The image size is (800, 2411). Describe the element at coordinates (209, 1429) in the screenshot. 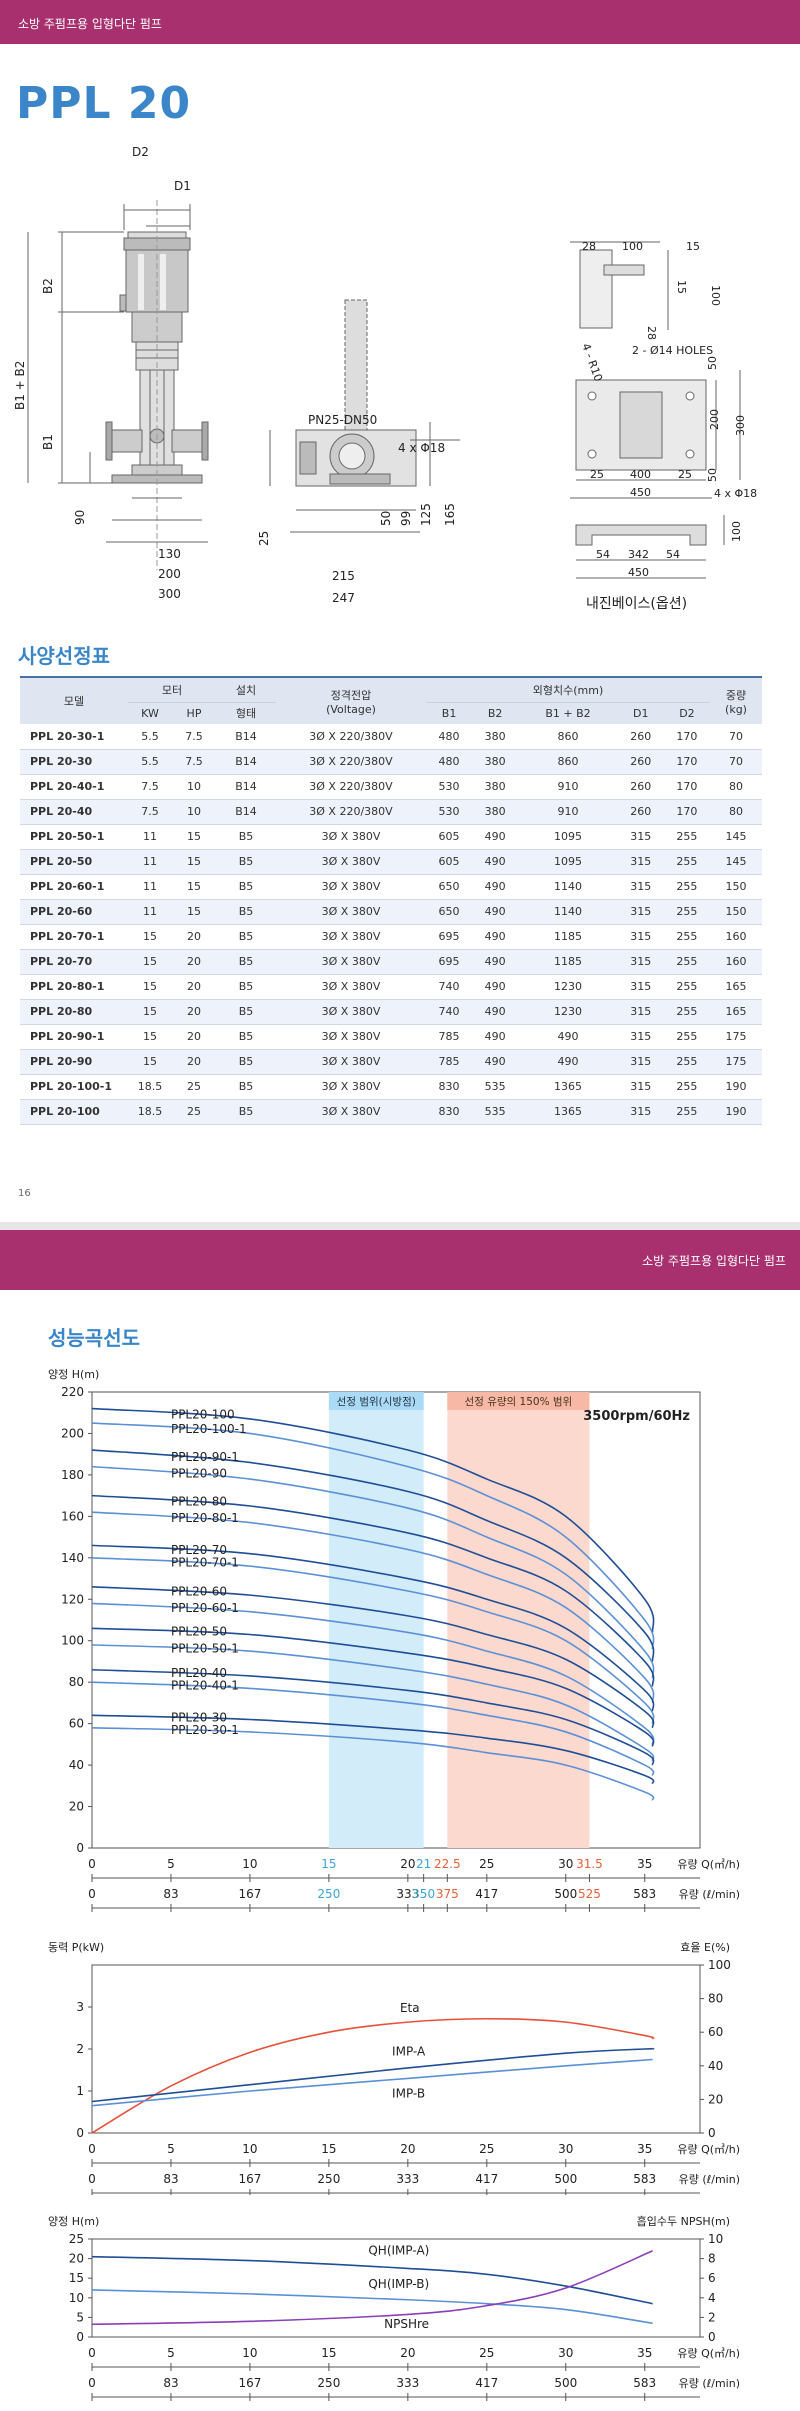

I see `curve-label: PPL20-100-1` at that location.